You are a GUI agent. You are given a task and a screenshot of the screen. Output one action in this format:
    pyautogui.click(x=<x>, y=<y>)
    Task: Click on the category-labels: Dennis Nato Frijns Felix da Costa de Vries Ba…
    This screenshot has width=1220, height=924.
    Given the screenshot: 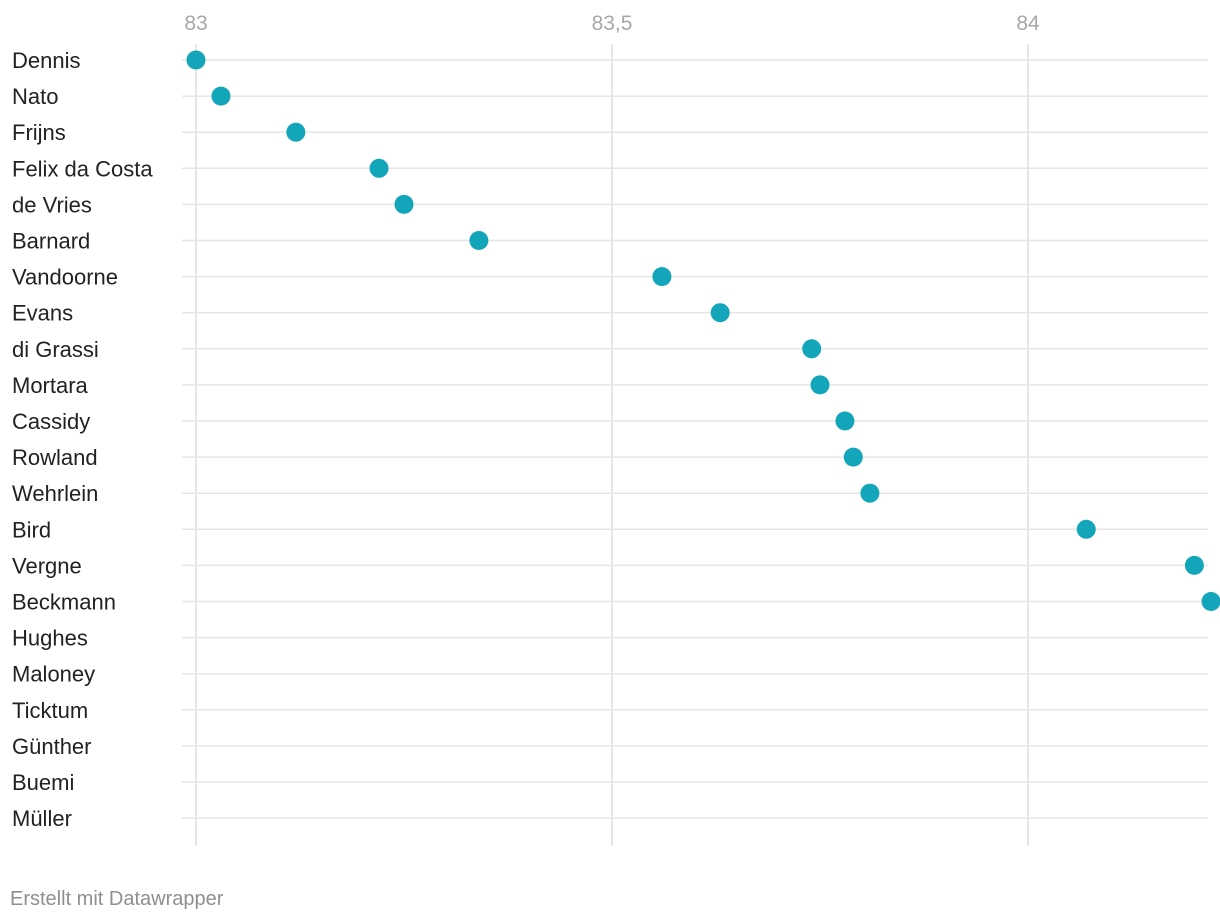 What is the action you would take?
    pyautogui.click(x=82, y=439)
    